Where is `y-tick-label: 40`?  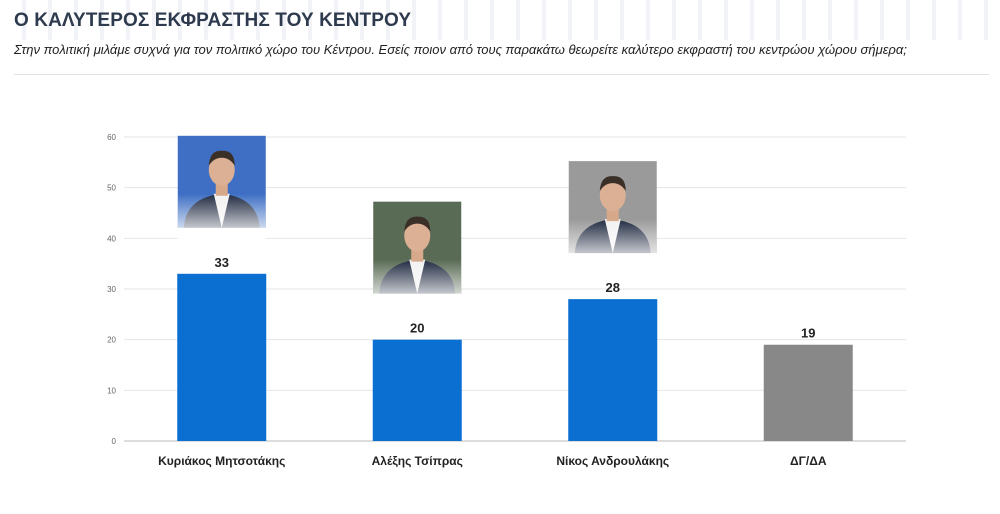
y-tick-label: 40 is located at coordinates (111, 238).